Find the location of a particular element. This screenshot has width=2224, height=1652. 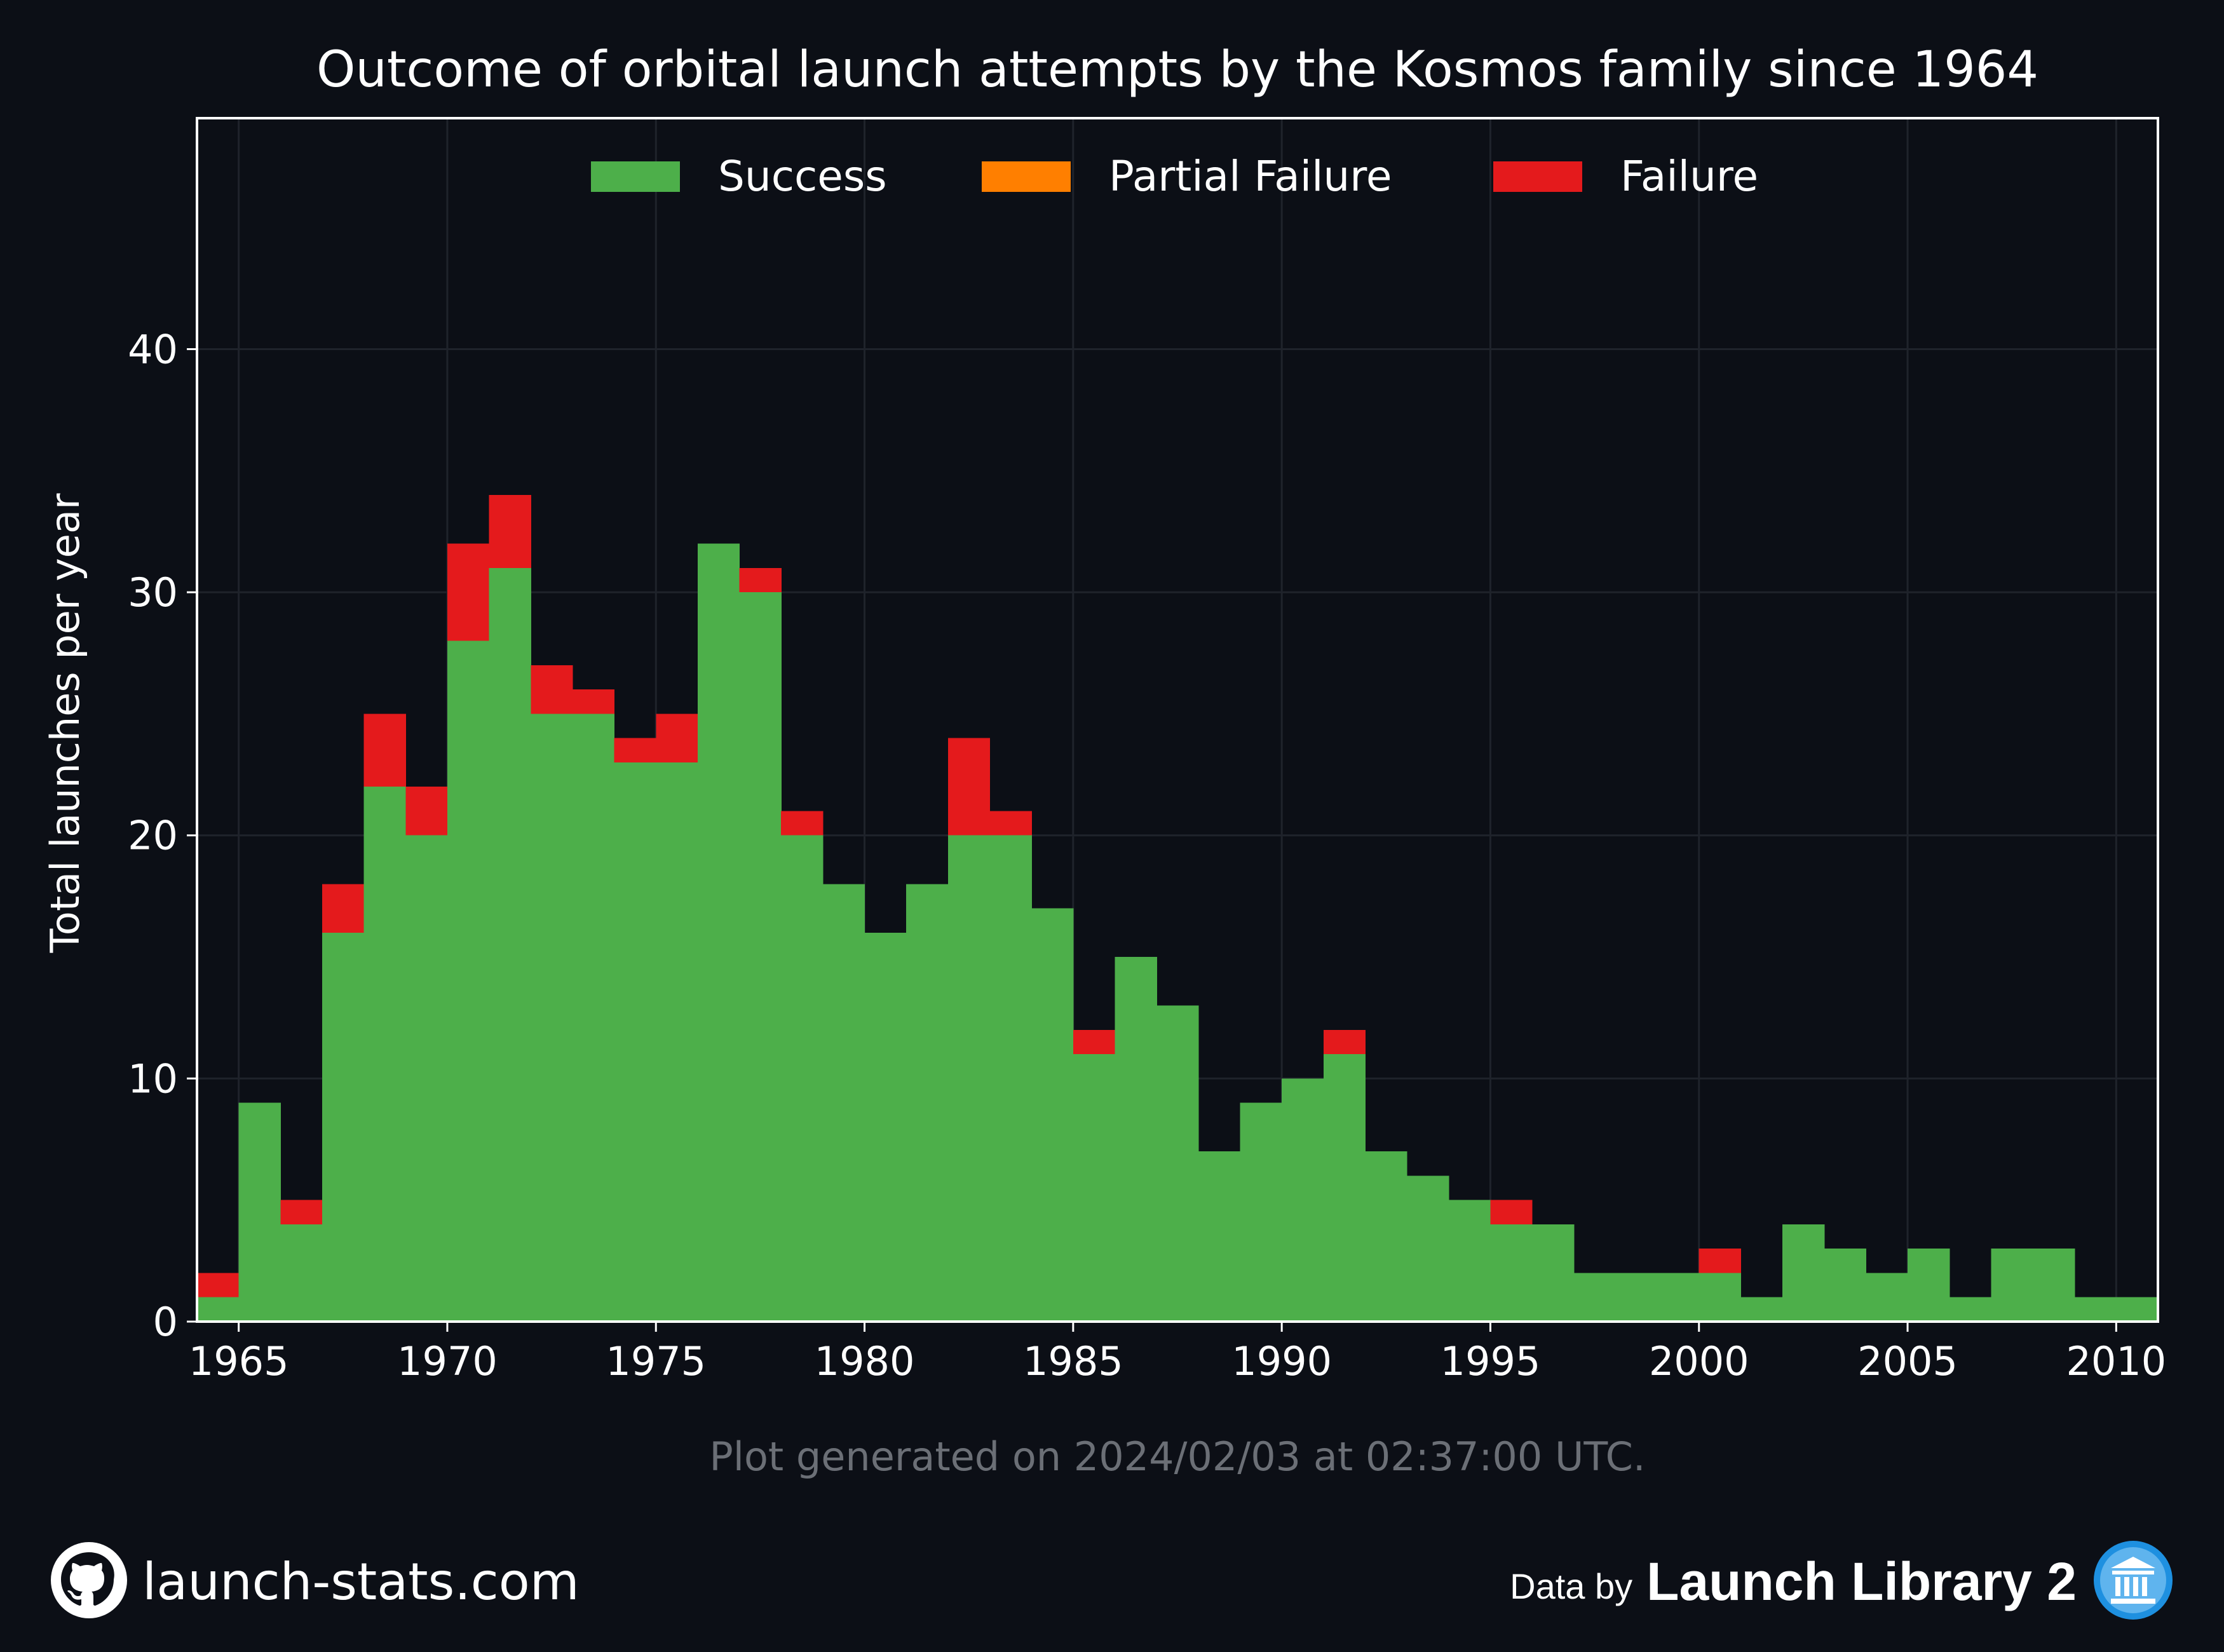

legend-label: Failure is located at coordinates (1689, 177).